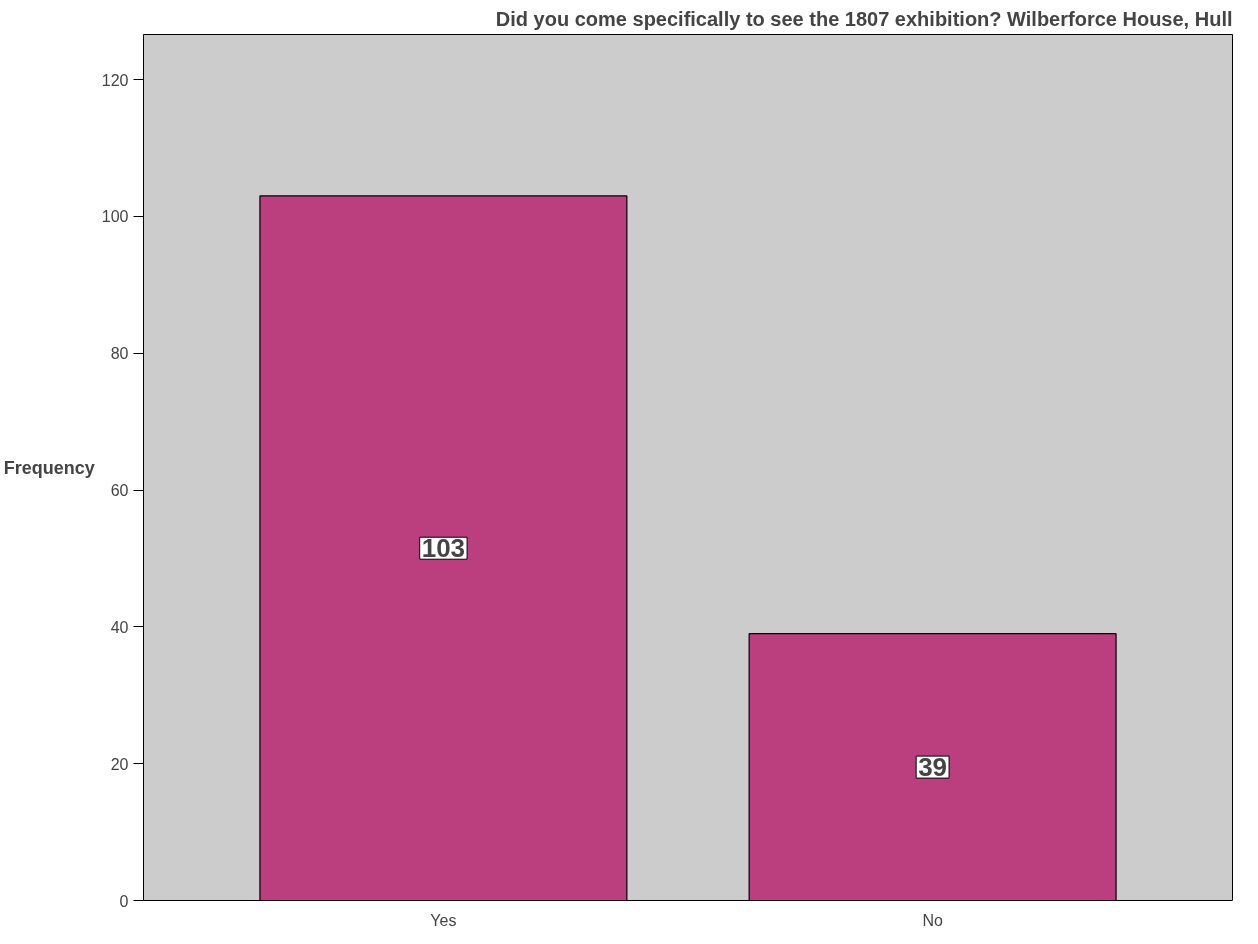  I want to click on x-tick-label: No, so click(932, 920).